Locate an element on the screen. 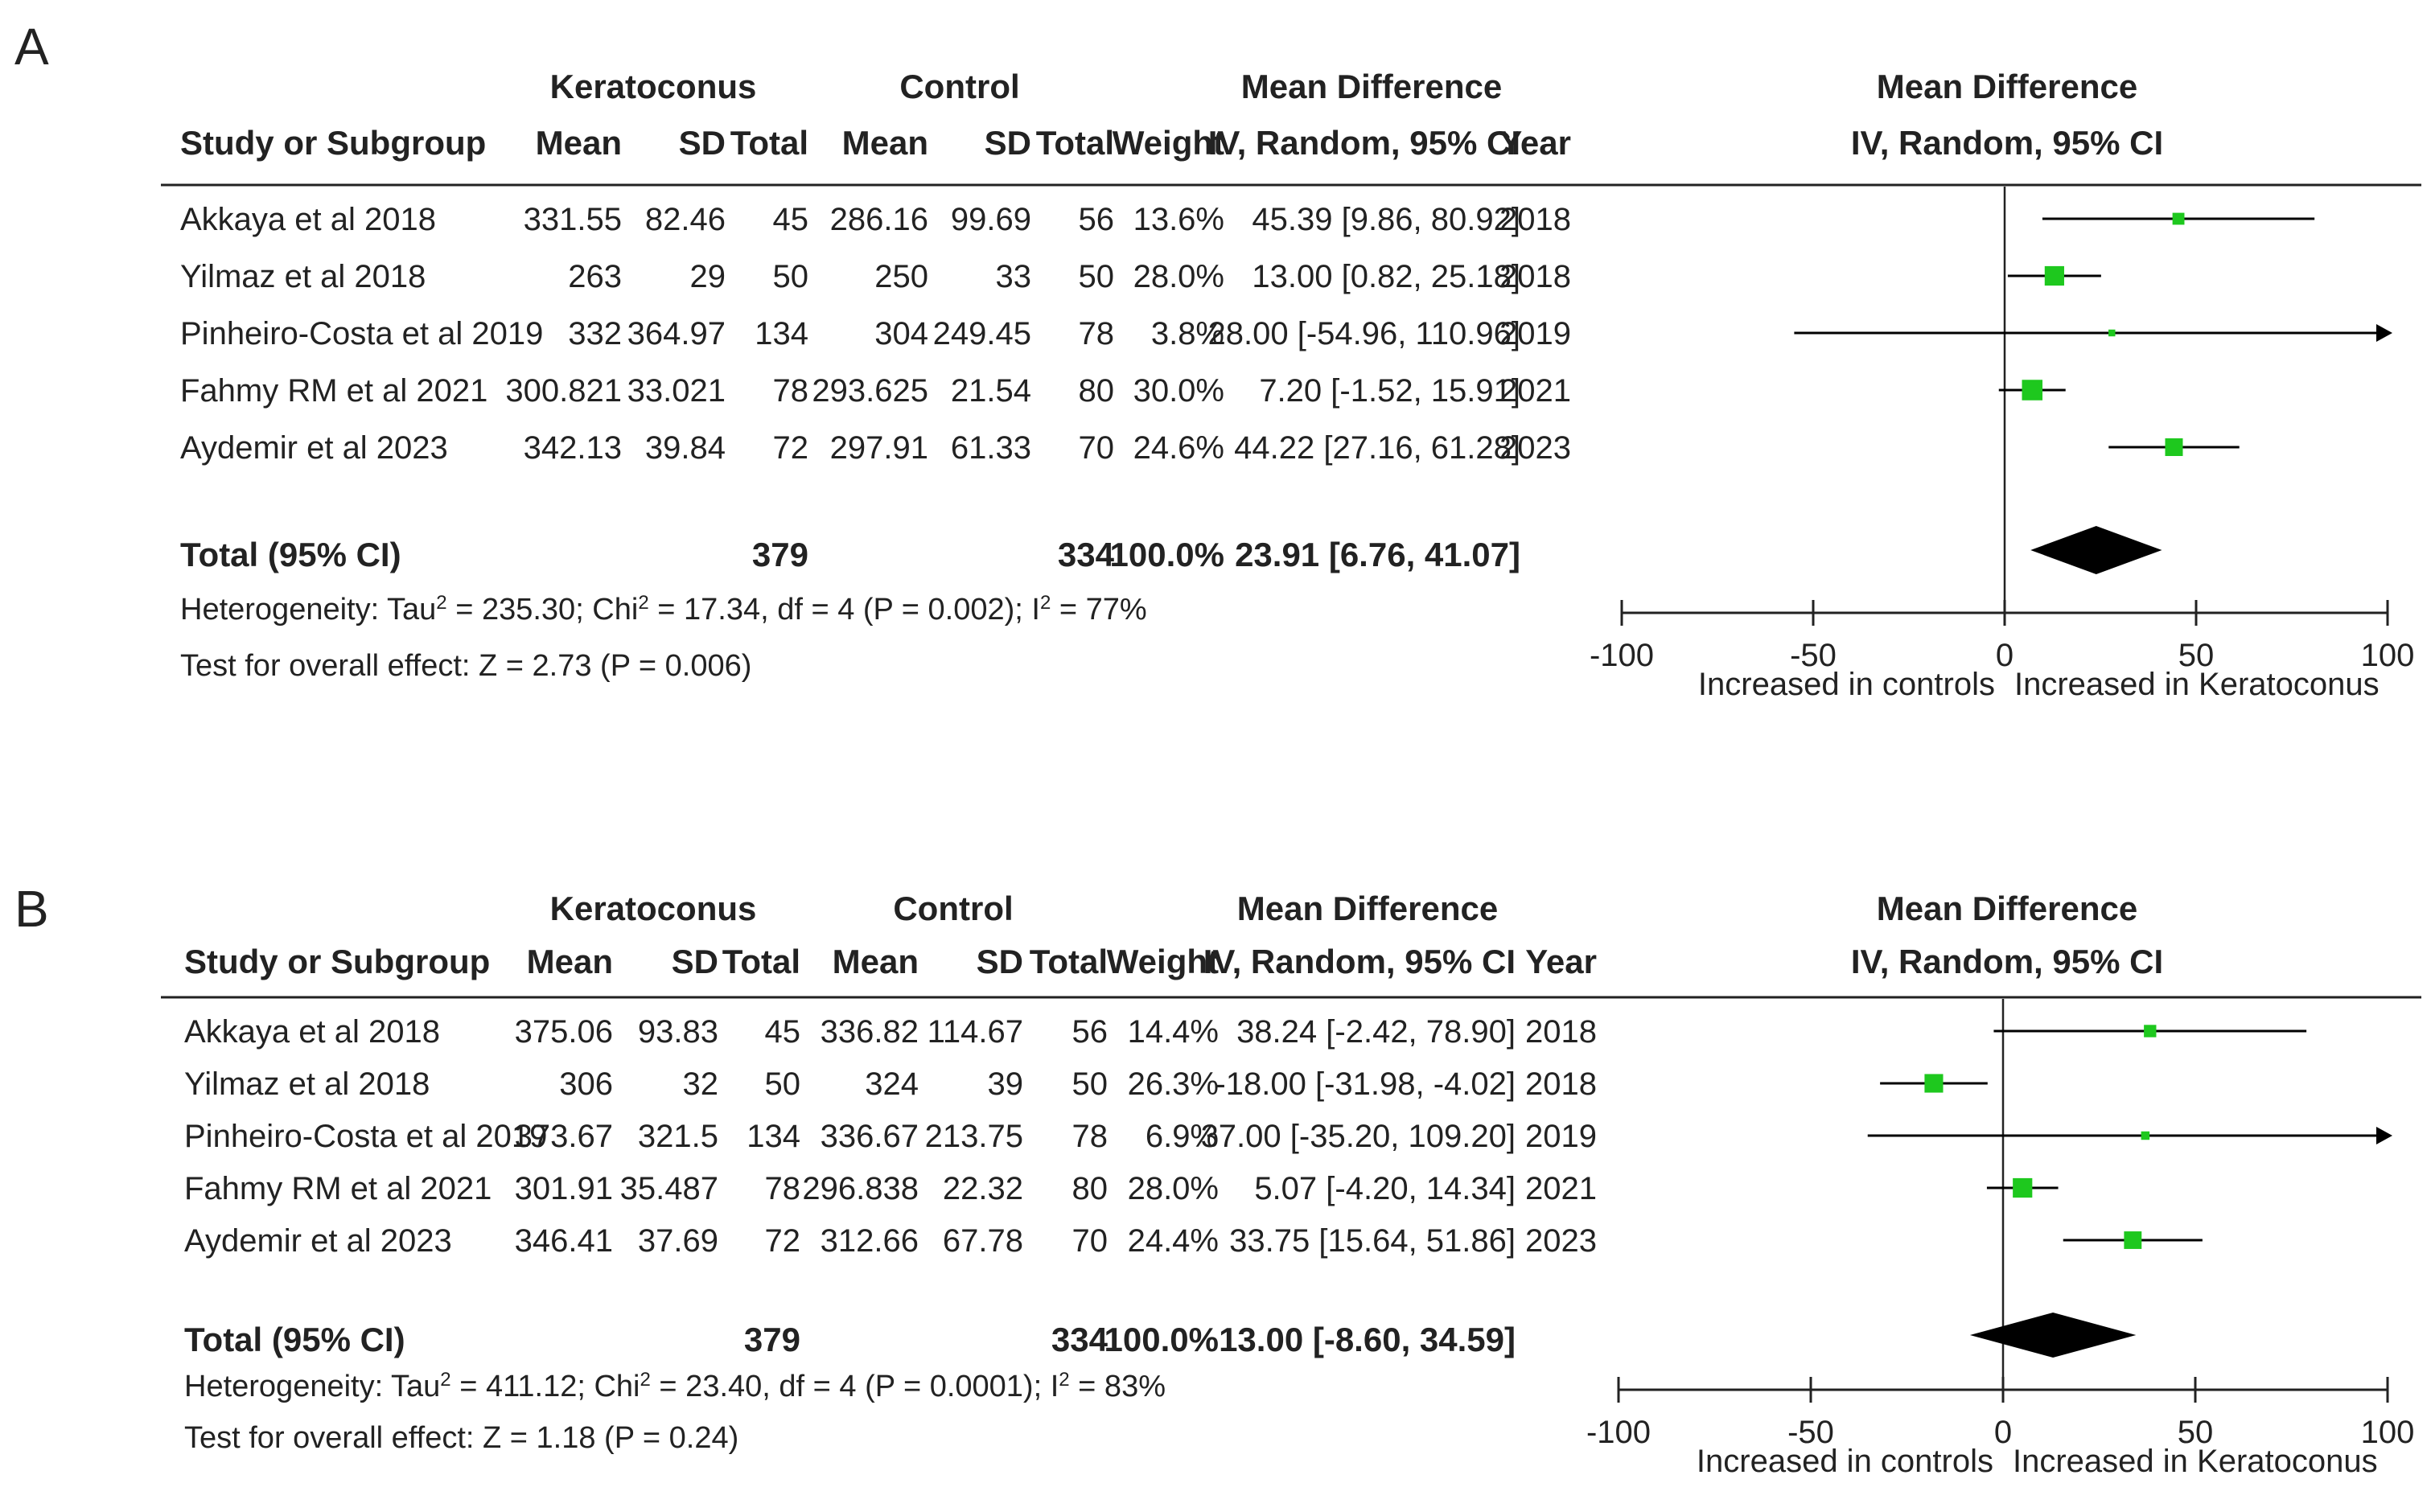  x-tick-label: 100 is located at coordinates (2388, 656).